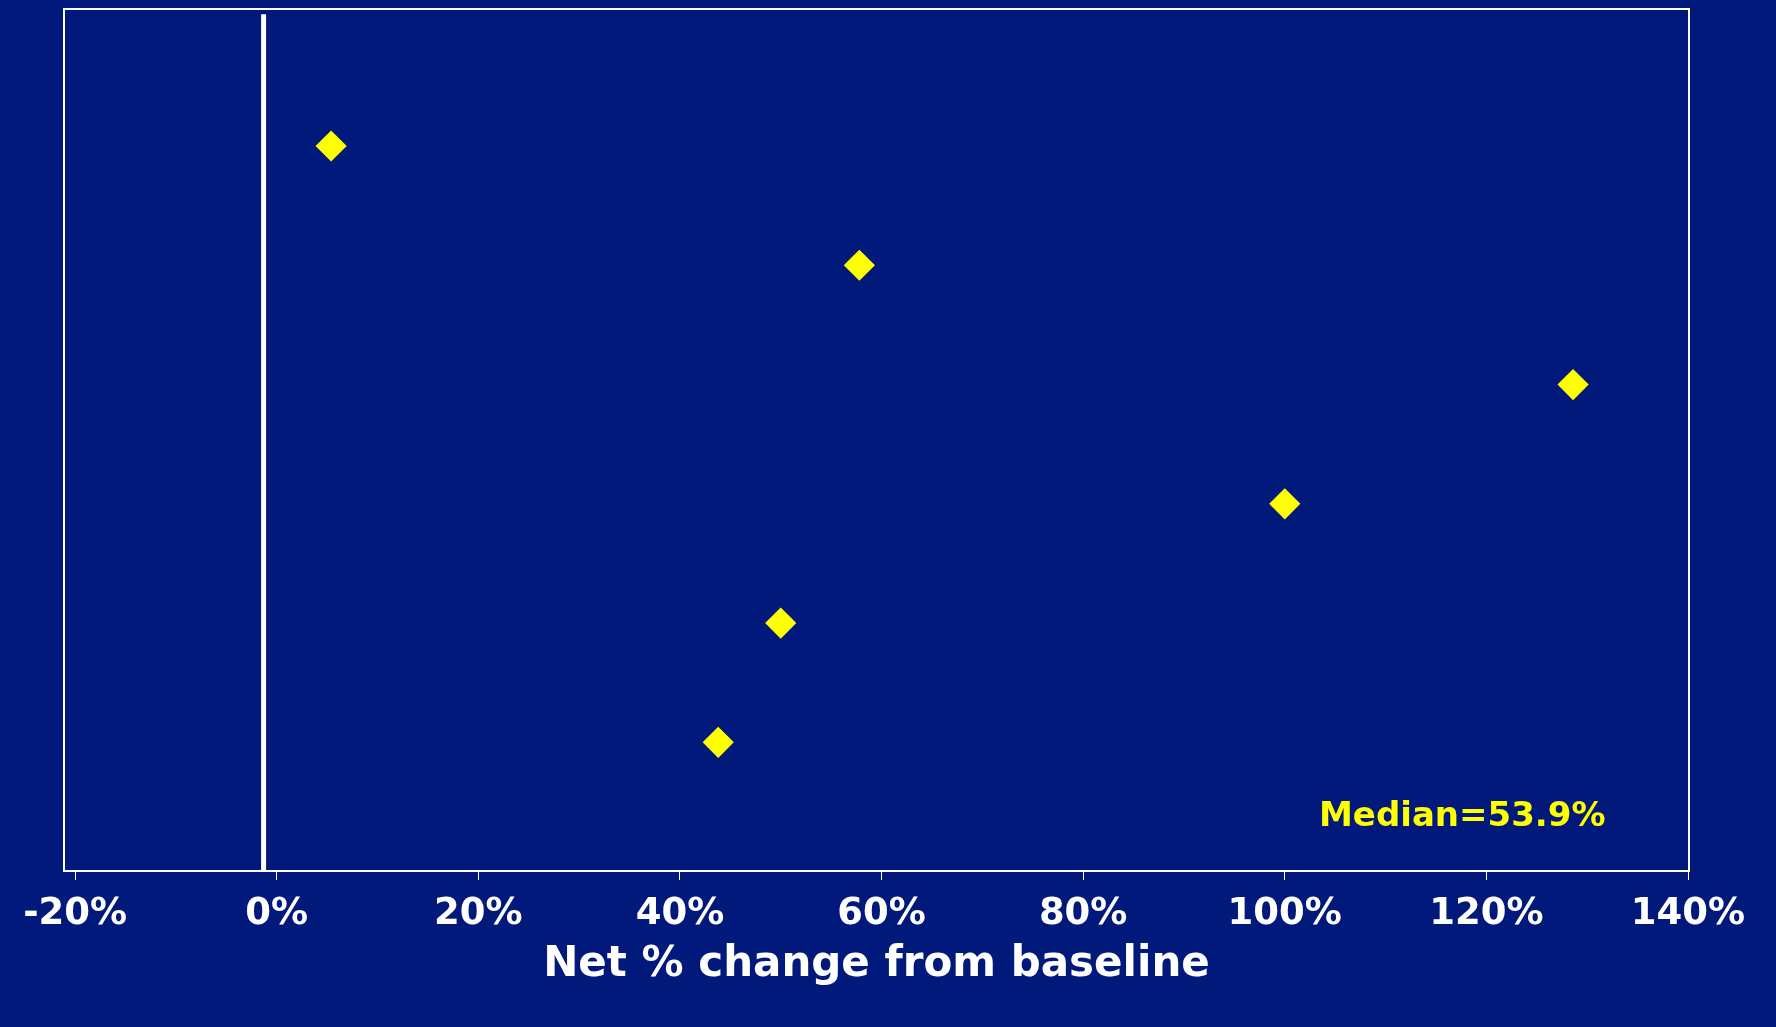 The width and height of the screenshot is (1776, 1027). What do you see at coordinates (881, 912) in the screenshot?
I see `x-tick-label: 60%` at bounding box center [881, 912].